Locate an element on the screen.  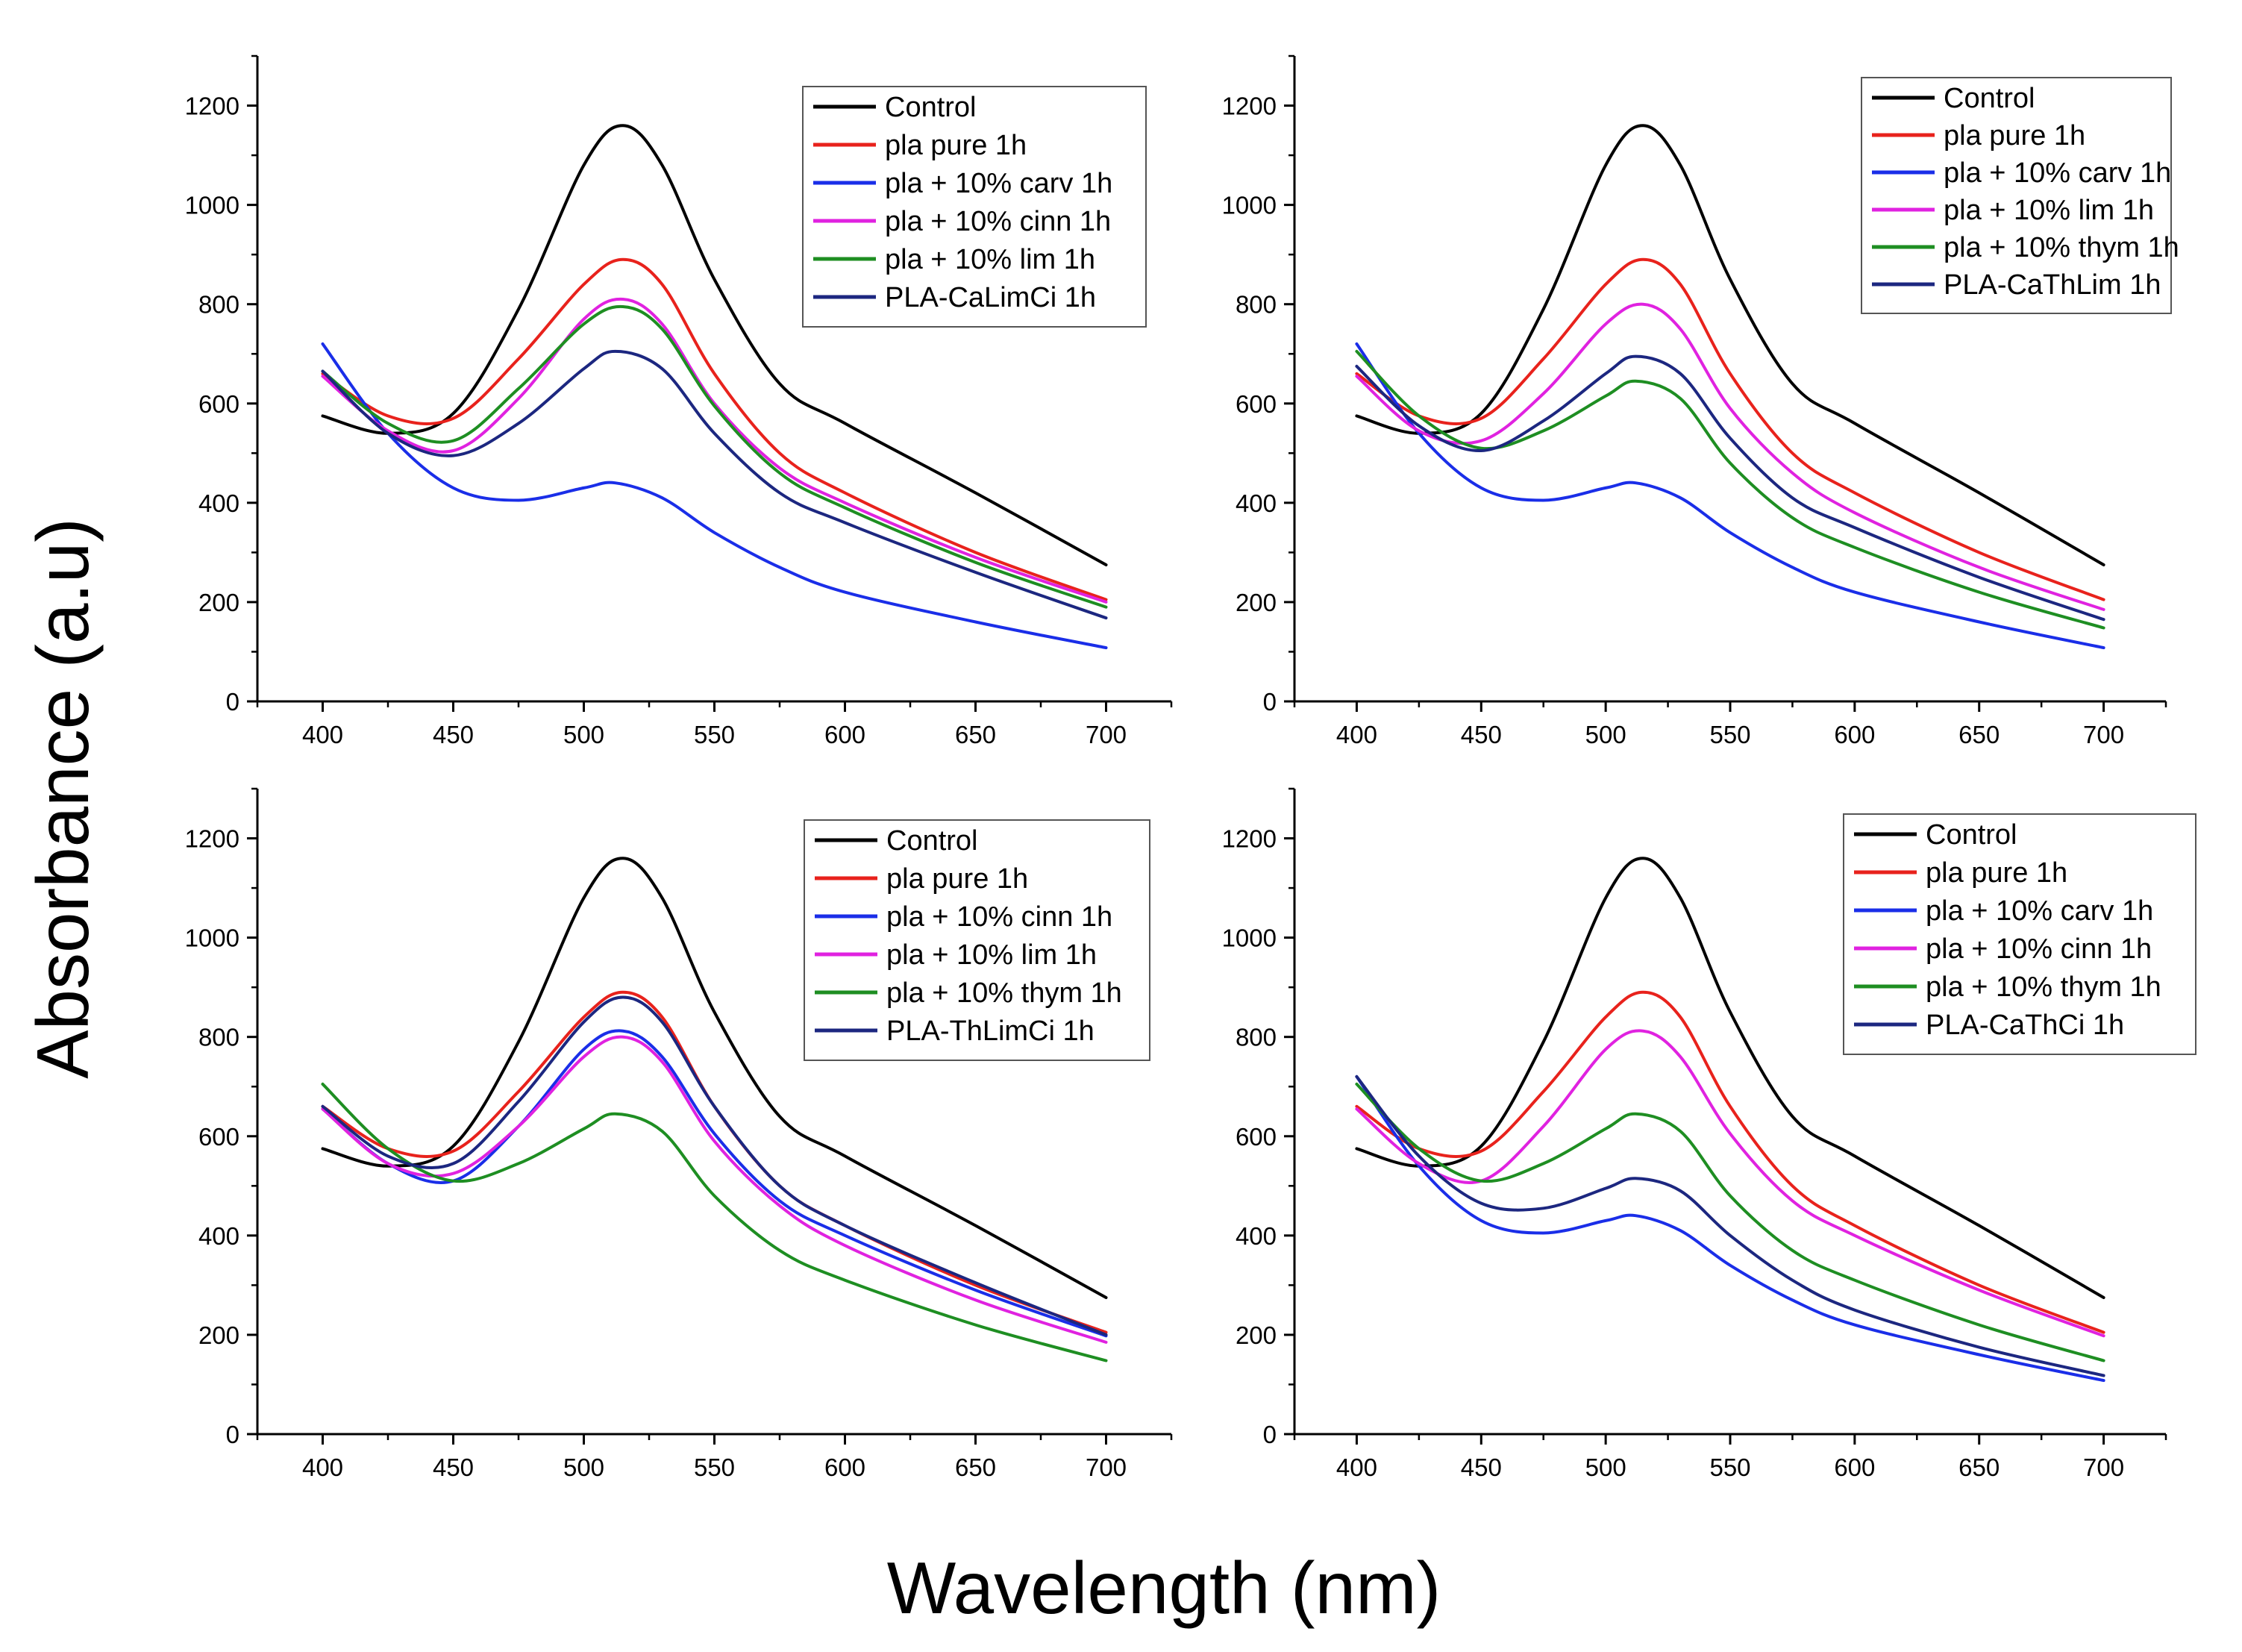
x-axis-title: Wavelength (nm) is located at coordinates (1164, 1588).